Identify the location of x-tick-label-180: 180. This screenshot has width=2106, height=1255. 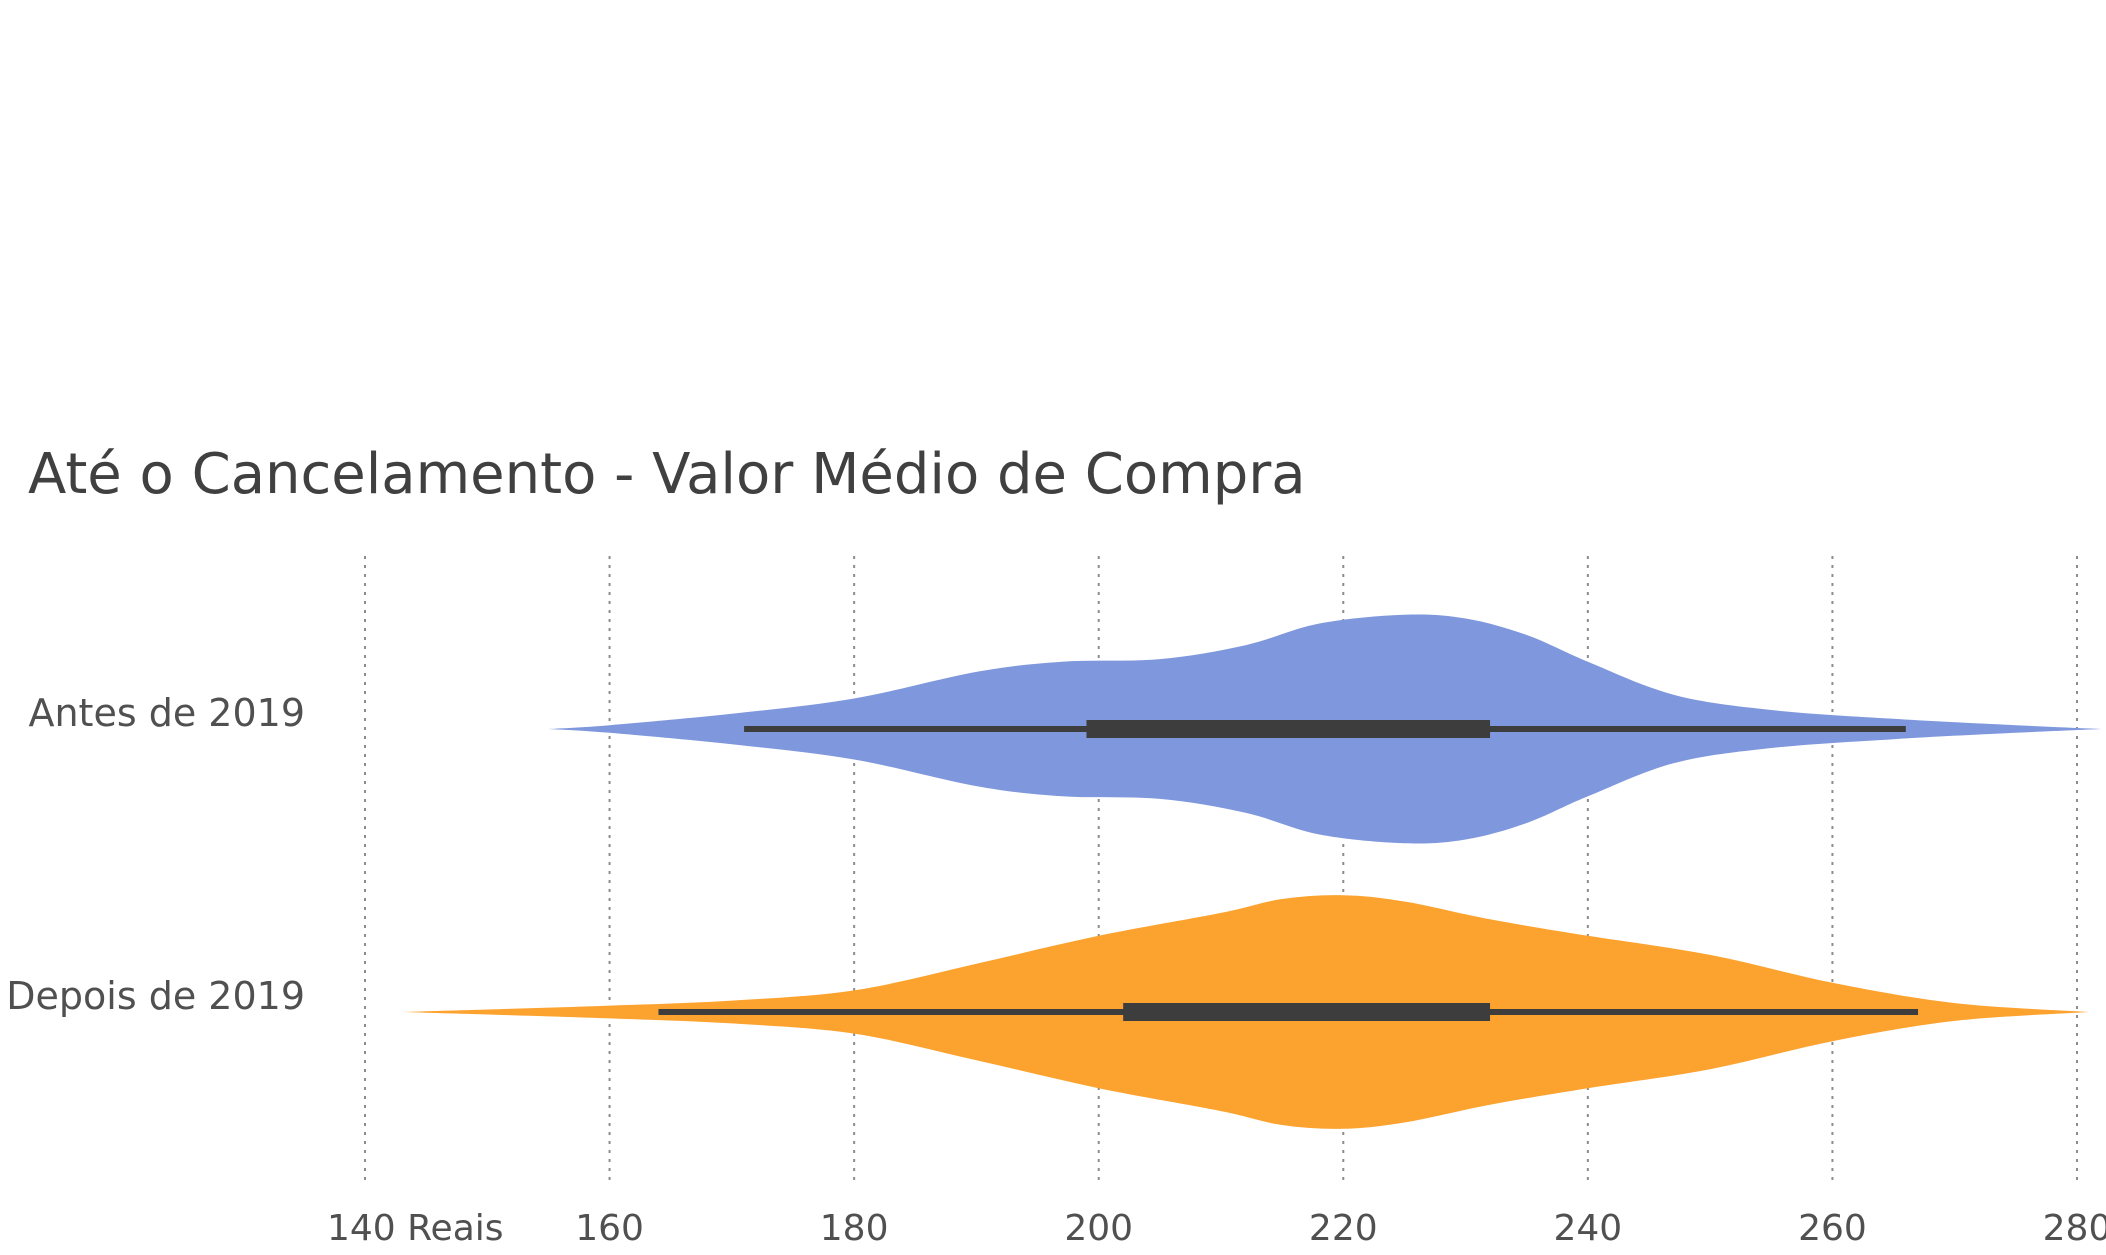
(854, 1228).